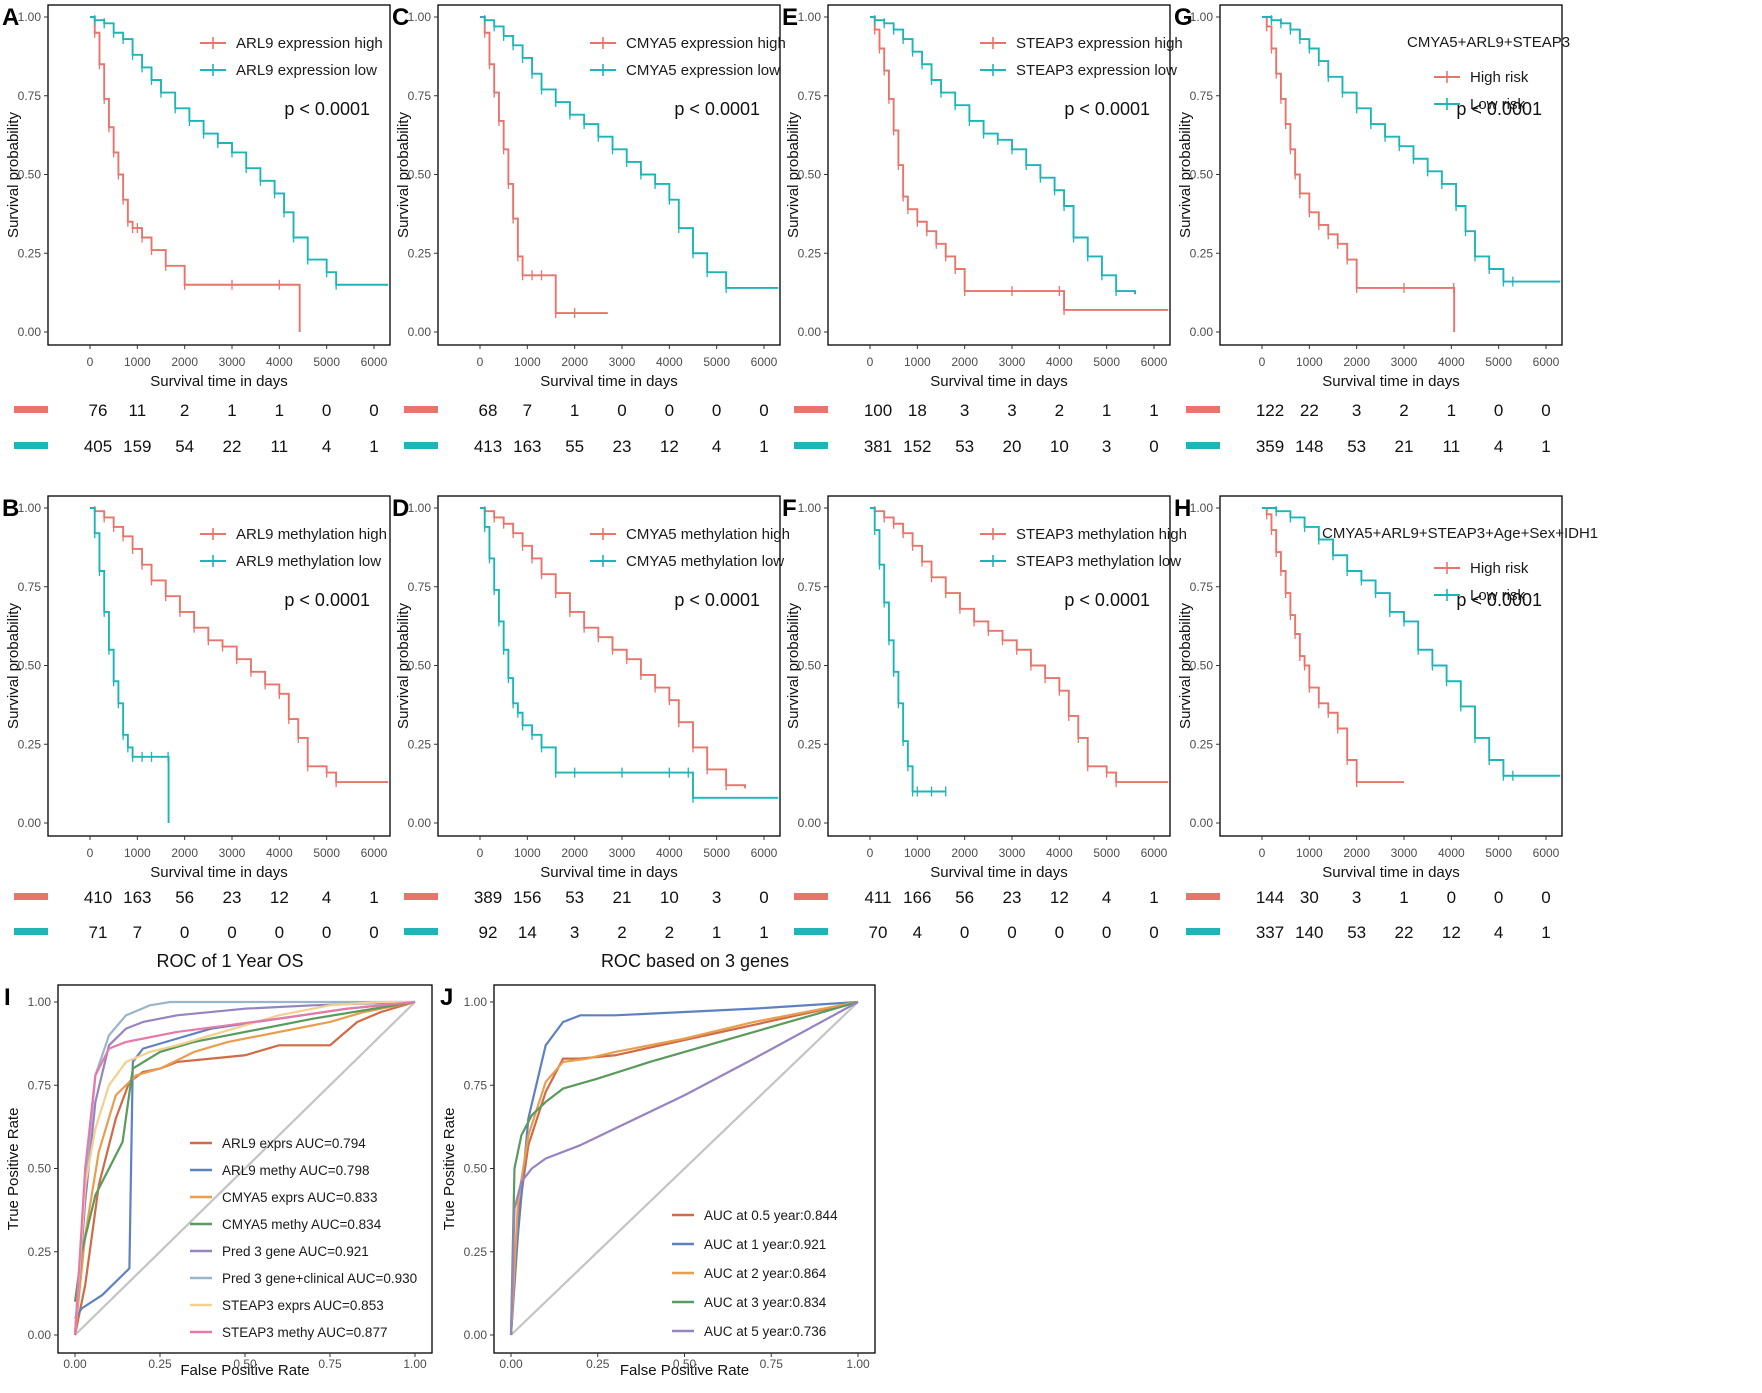 The image size is (1762, 1393). I want to click on risk-table-cell: 405, so click(98, 446).